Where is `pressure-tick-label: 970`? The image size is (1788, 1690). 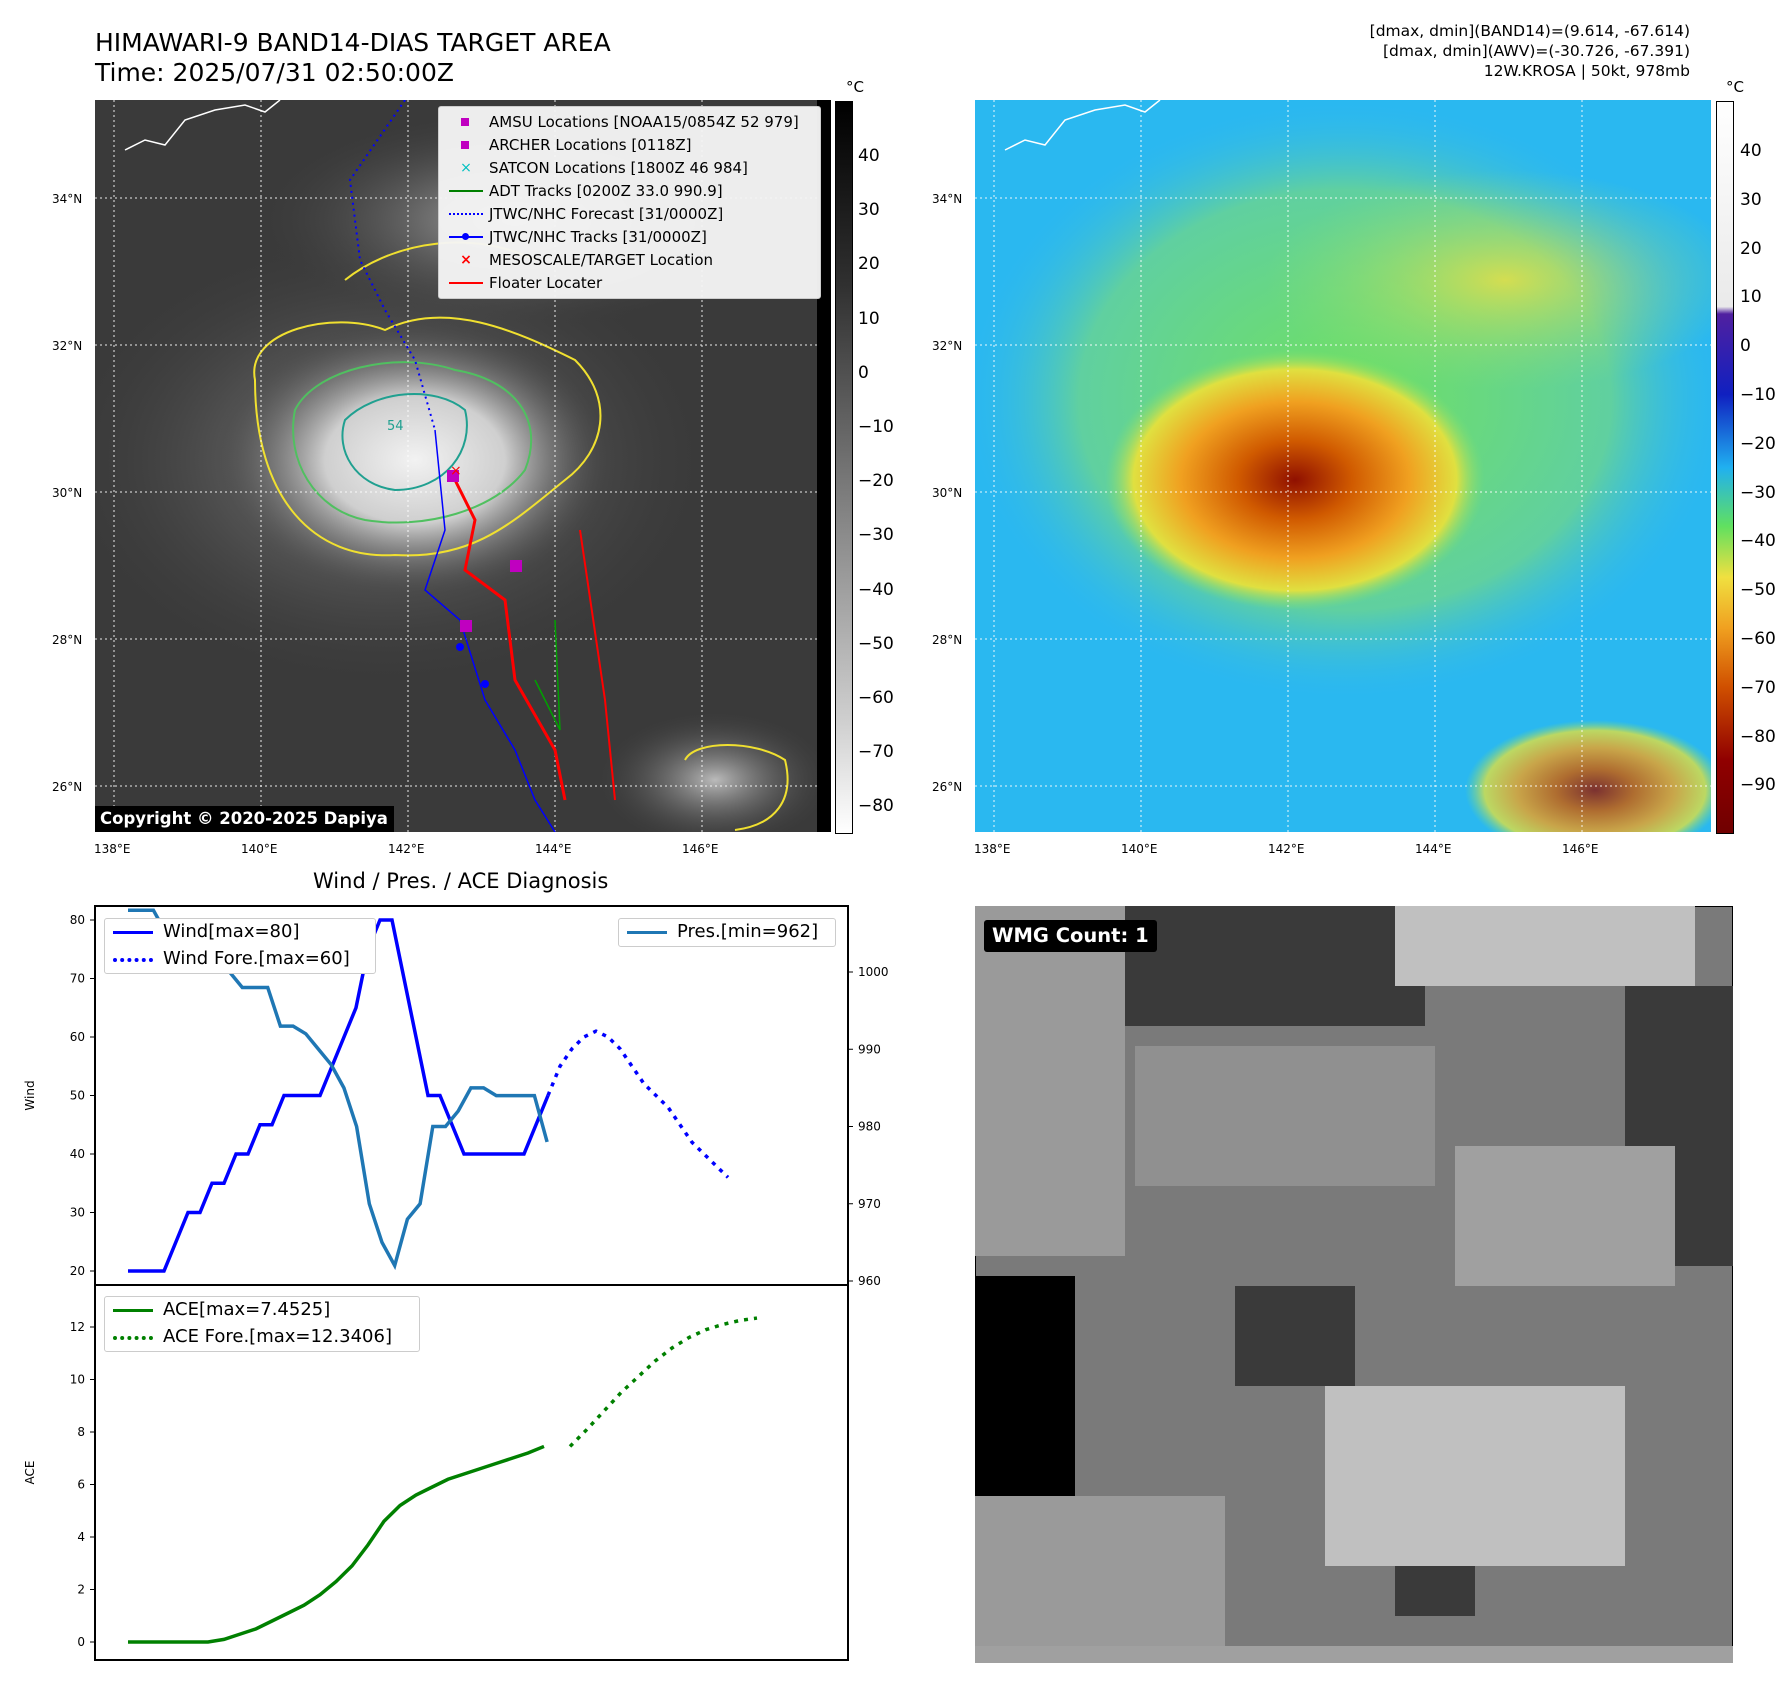 pressure-tick-label: 970 is located at coordinates (869, 1204).